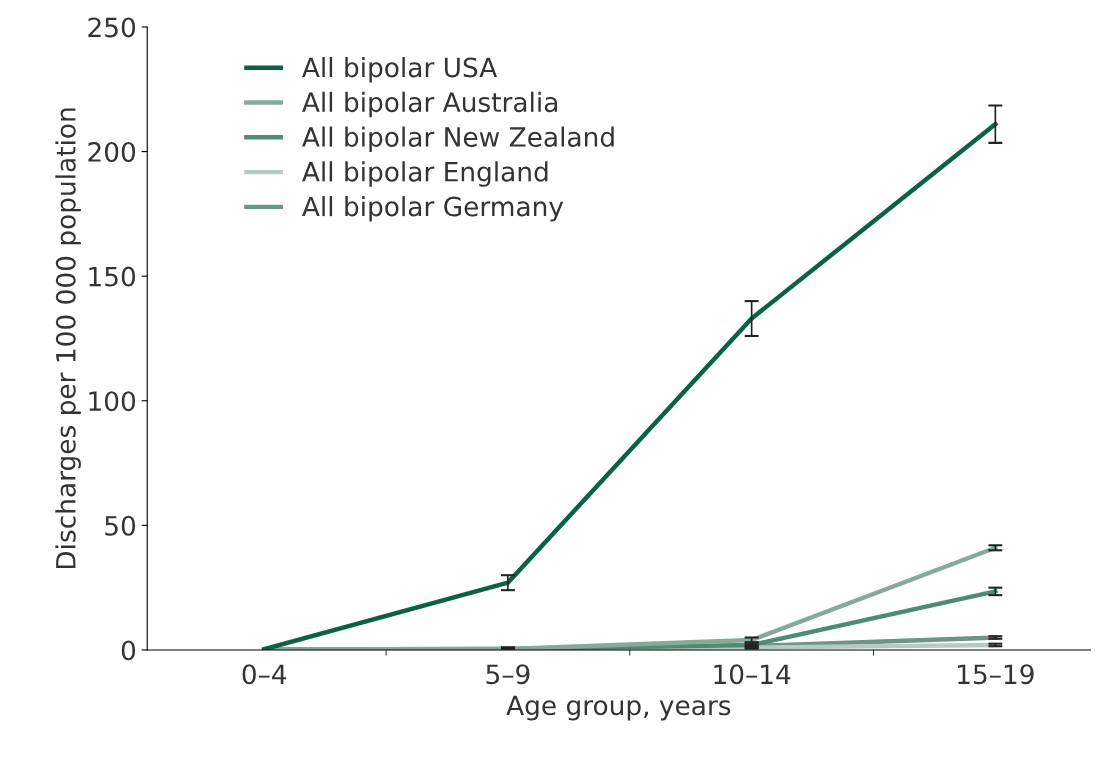 The image size is (1107, 771). Describe the element at coordinates (264, 674) in the screenshot. I see `x-tick-label: 0–4` at that location.